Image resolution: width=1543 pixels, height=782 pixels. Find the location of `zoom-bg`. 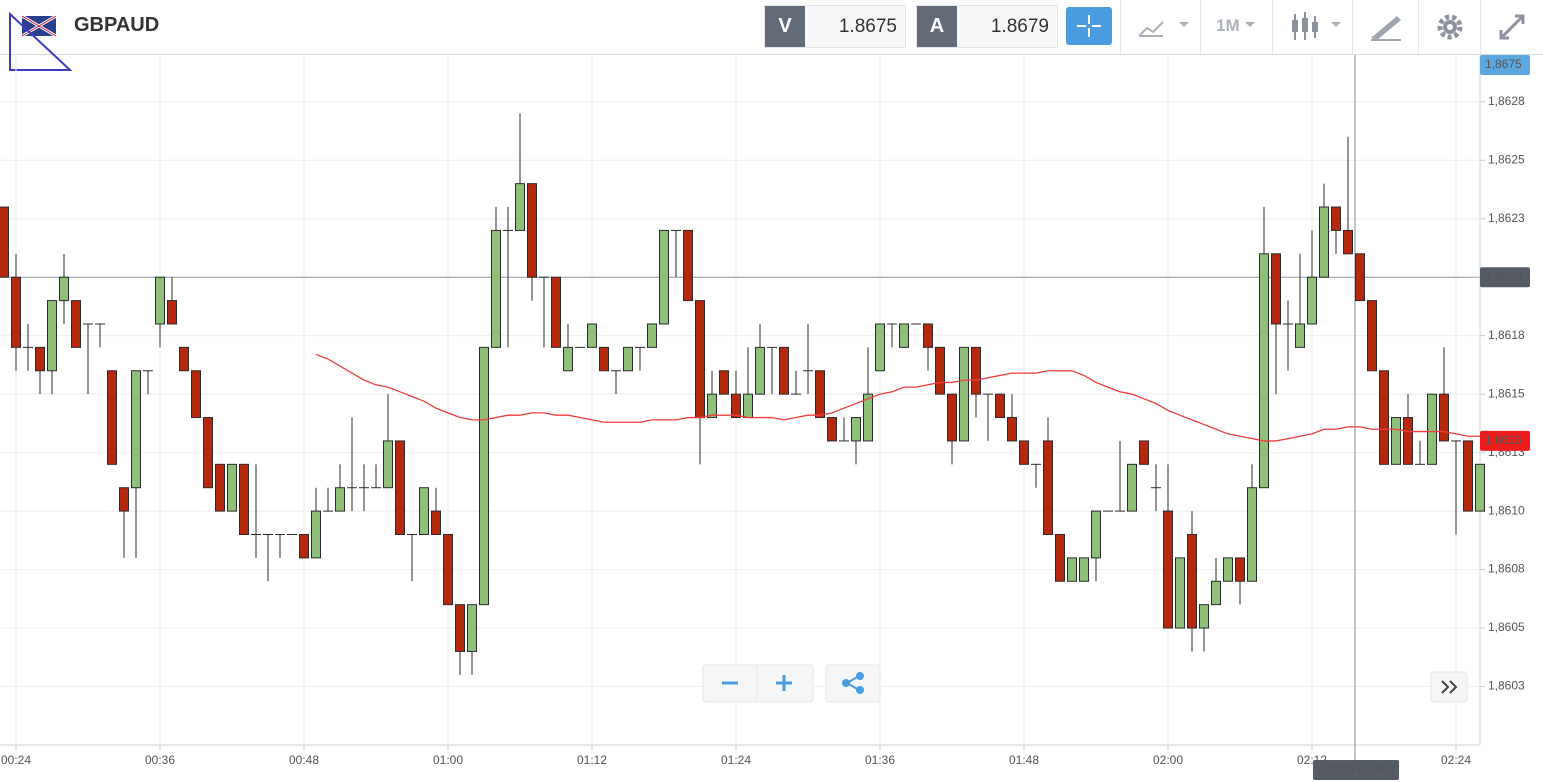

zoom-bg is located at coordinates (758, 683).